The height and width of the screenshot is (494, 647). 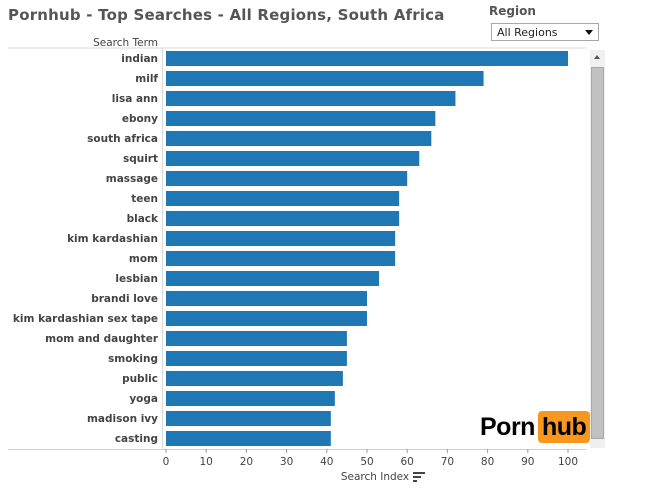 What do you see at coordinates (122, 139) in the screenshot?
I see `category-label: south africa` at bounding box center [122, 139].